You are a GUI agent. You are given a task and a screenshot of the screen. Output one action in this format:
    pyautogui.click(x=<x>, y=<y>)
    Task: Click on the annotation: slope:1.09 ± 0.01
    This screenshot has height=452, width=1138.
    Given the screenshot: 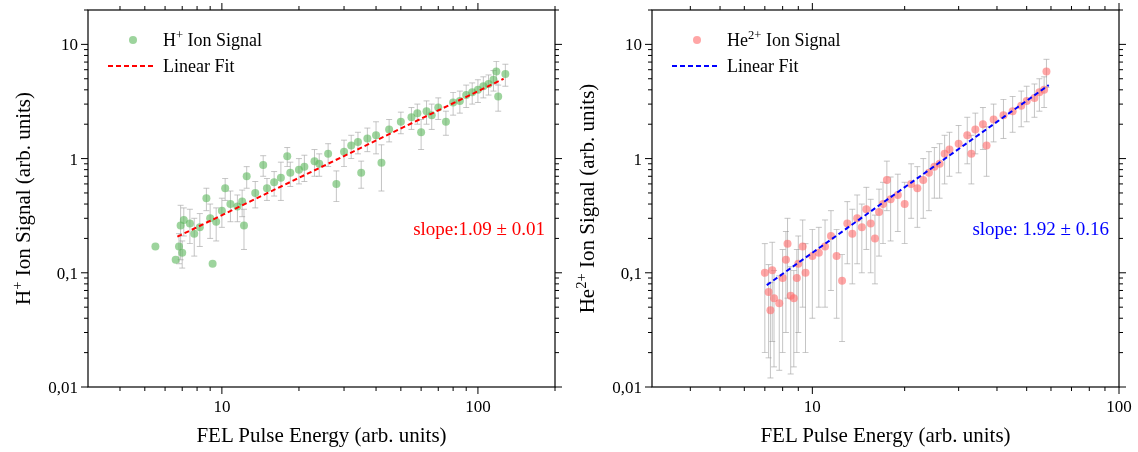 What is the action you would take?
    pyautogui.click(x=479, y=228)
    